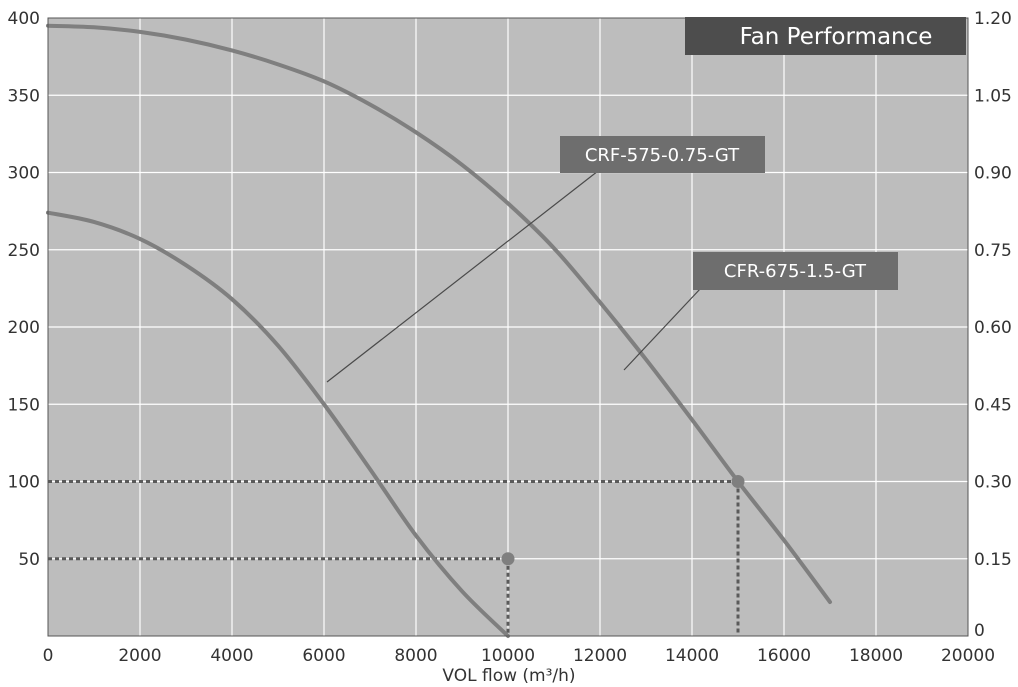 This screenshot has height=687, width=1018. I want to click on y-right-tick-label: 1.20, so click(993, 19).